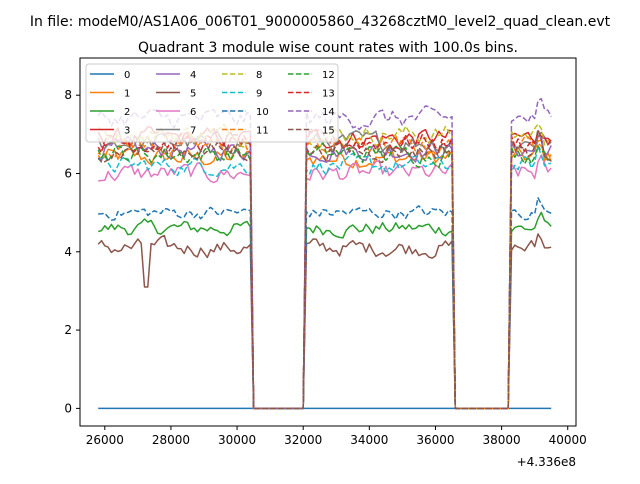  I want to click on legend-label-7: 7, so click(193, 131).